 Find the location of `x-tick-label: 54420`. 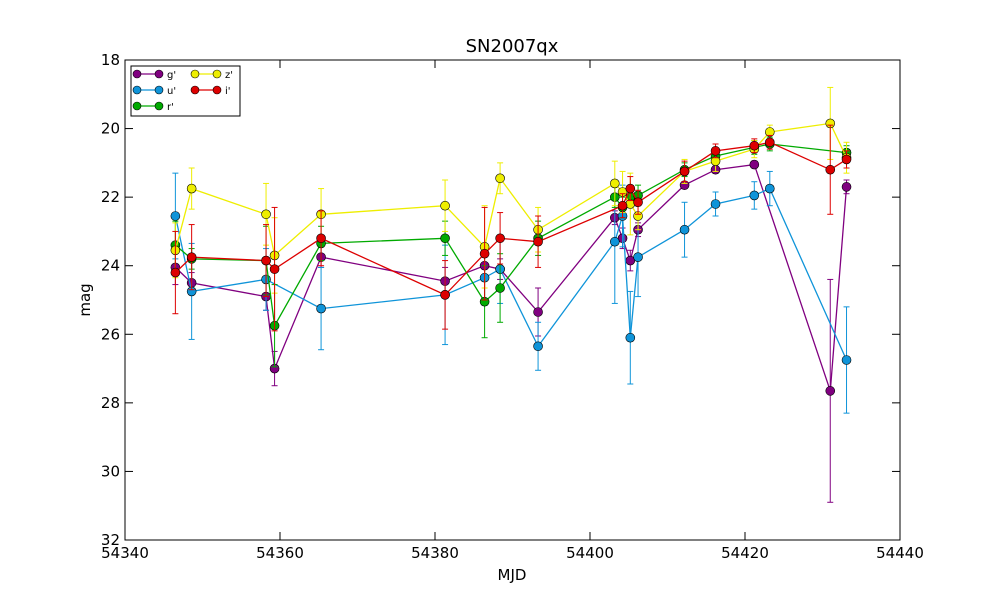

x-tick-label: 54420 is located at coordinates (745, 553).